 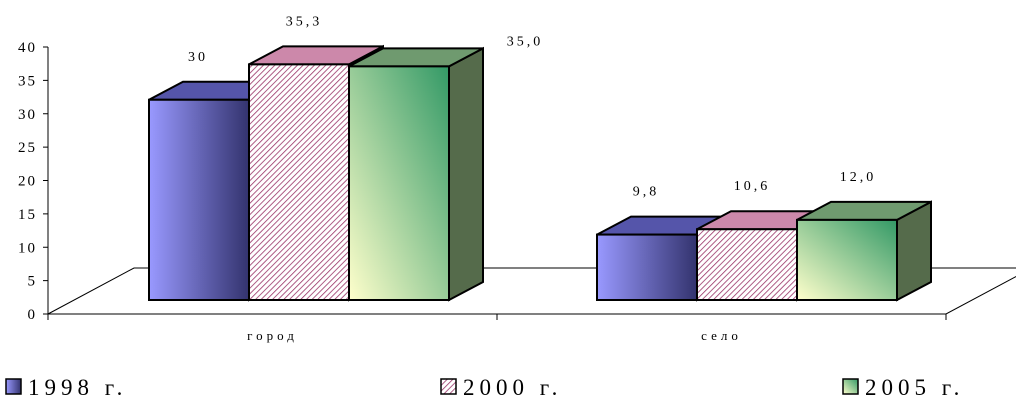 I want to click on y-tick-label: 15, so click(x=27, y=215).